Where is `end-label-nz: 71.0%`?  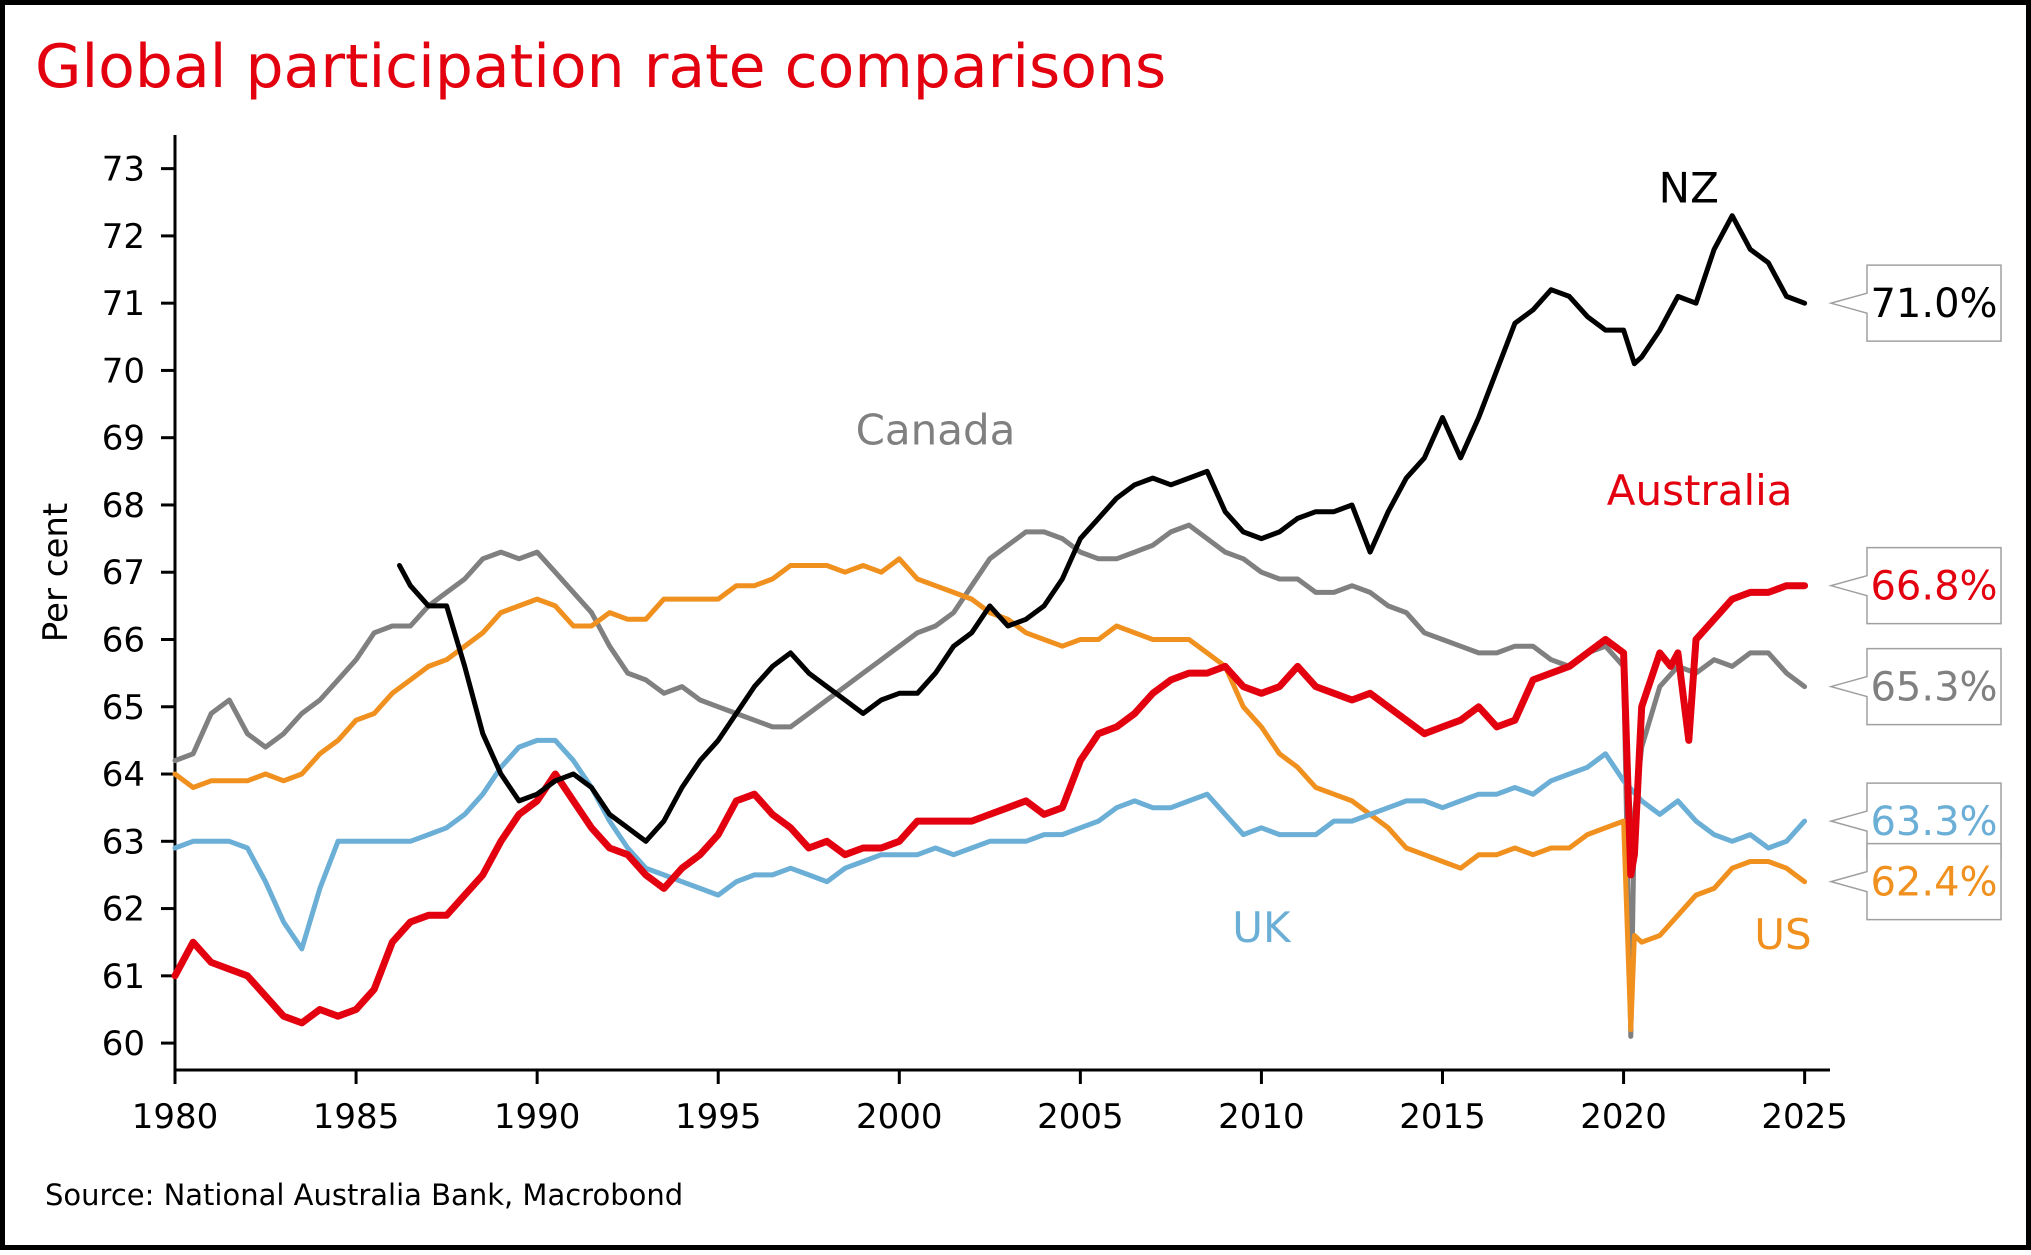 end-label-nz: 71.0% is located at coordinates (1915, 303).